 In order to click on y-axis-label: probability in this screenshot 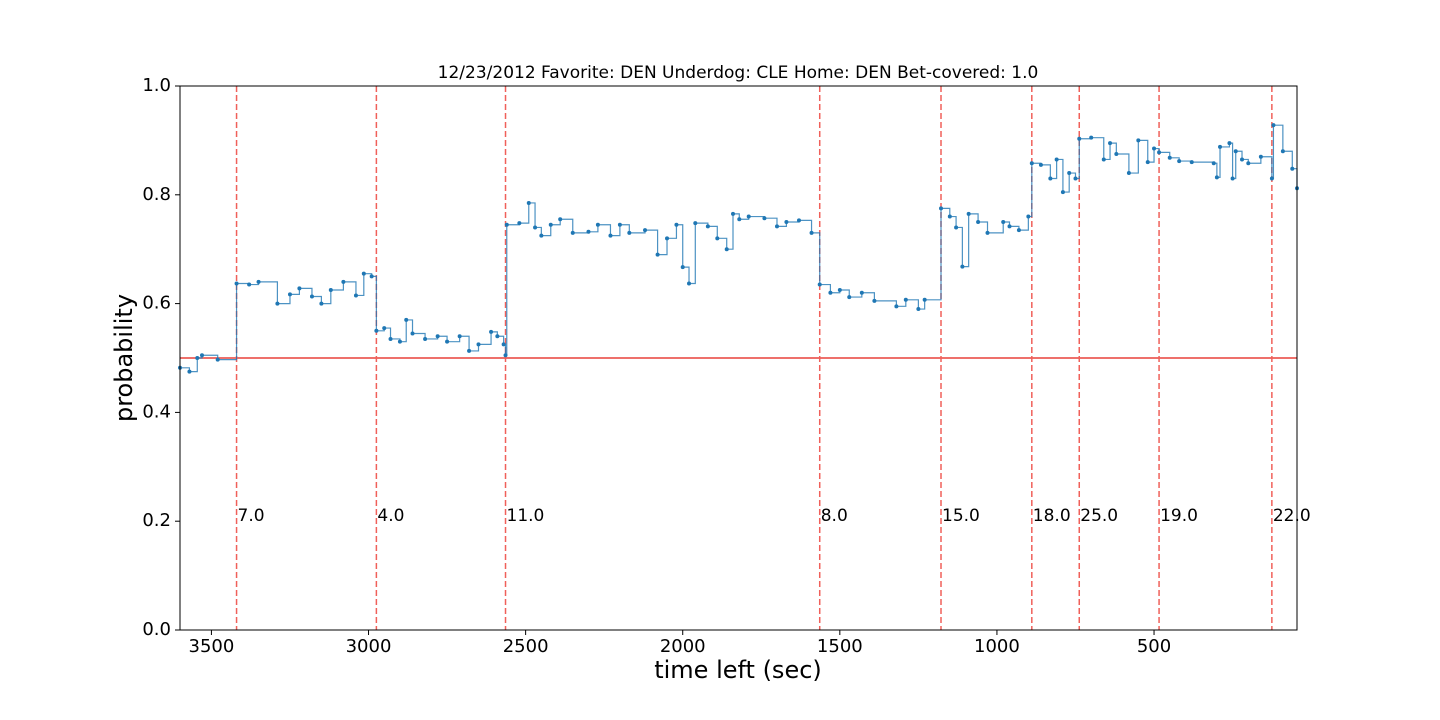, I will do `click(124, 358)`.